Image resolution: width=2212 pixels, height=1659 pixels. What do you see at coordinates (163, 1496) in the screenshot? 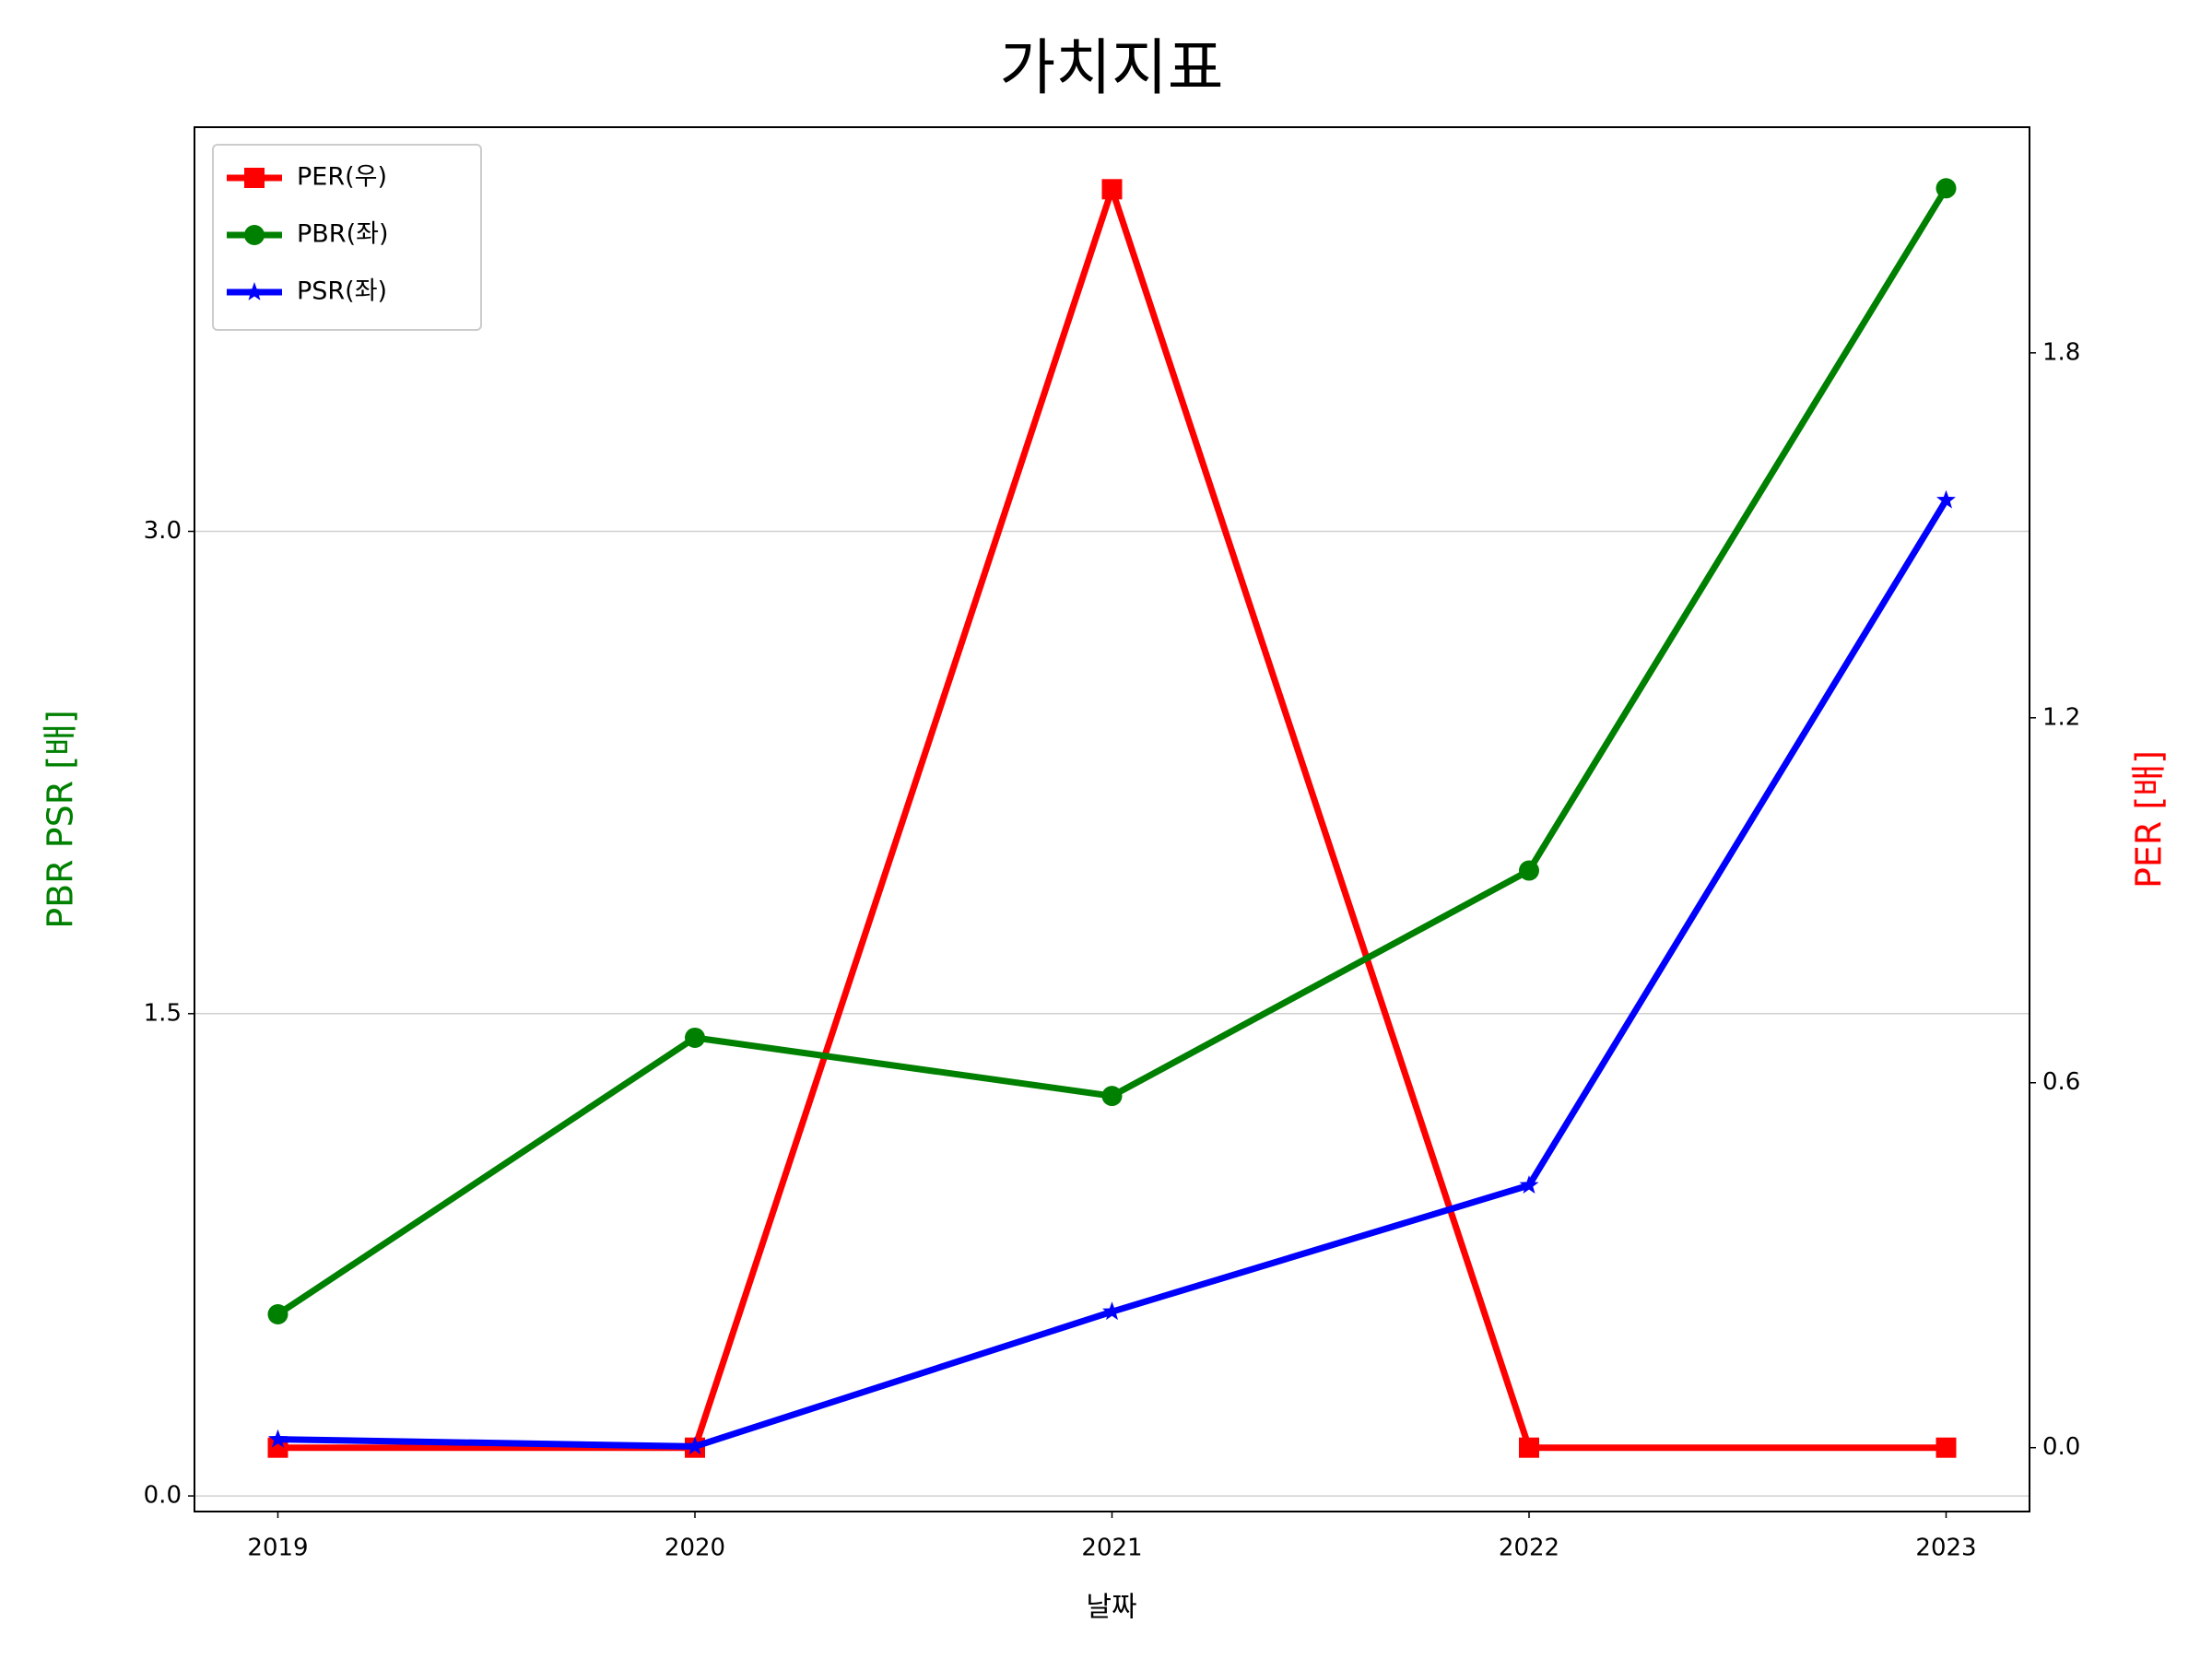
I see `y-tick-label: 0.0` at bounding box center [163, 1496].